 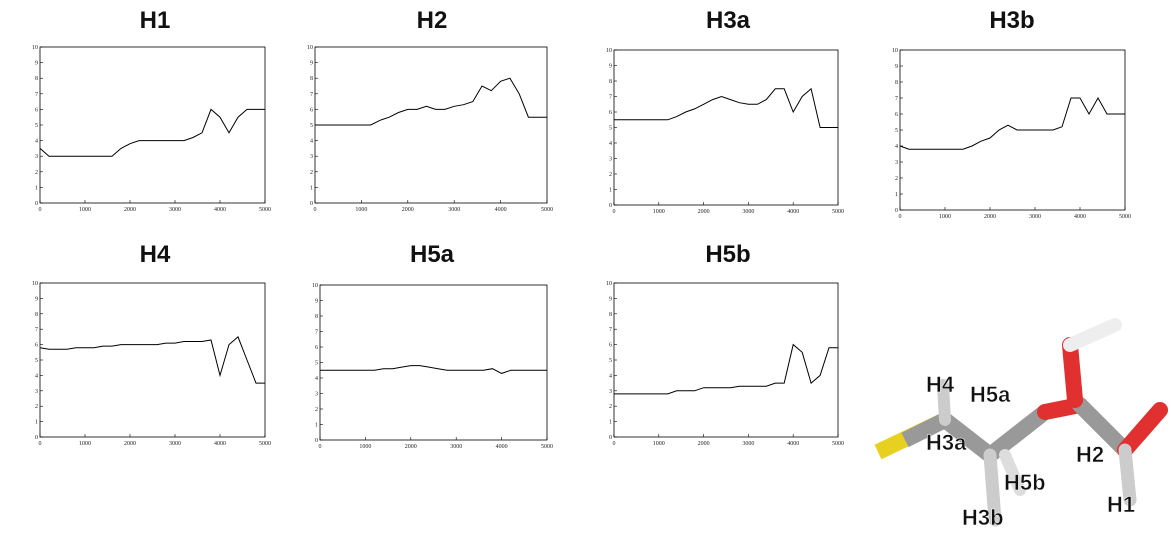 What do you see at coordinates (155, 20) in the screenshot?
I see `chart-title: H1` at bounding box center [155, 20].